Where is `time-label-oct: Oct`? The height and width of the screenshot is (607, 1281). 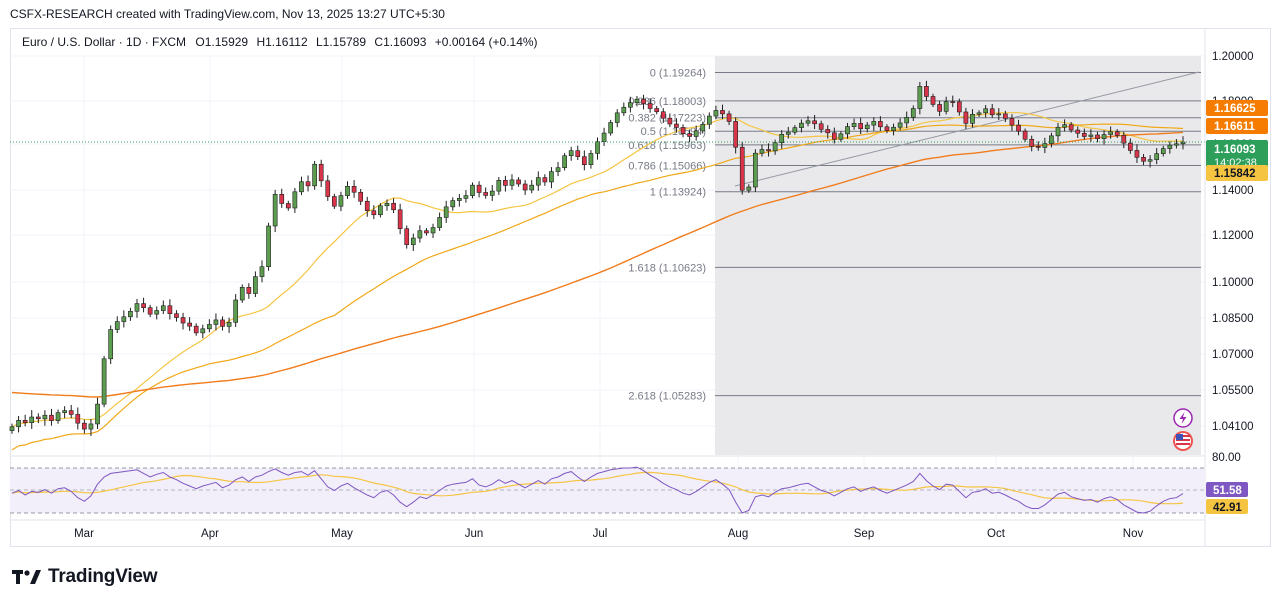
time-label-oct: Oct is located at coordinates (996, 534).